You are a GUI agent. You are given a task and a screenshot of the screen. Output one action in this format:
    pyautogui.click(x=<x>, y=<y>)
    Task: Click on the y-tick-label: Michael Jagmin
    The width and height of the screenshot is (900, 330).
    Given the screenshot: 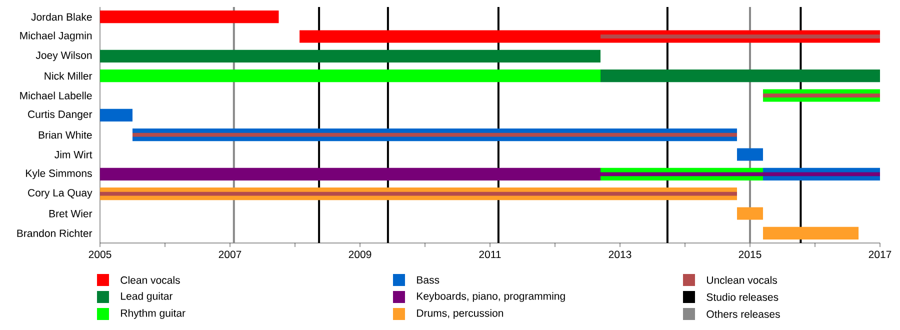 What is the action you would take?
    pyautogui.click(x=56, y=37)
    